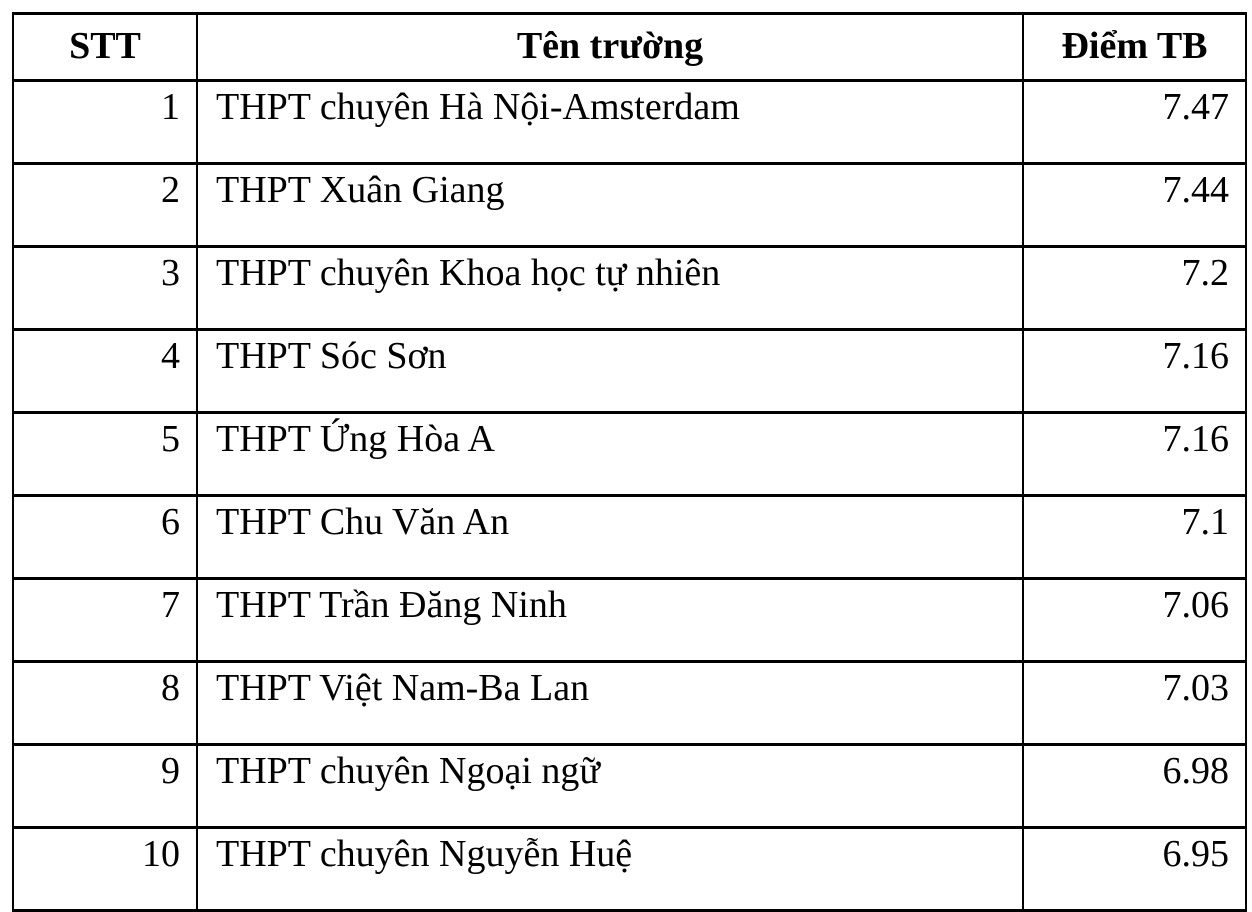 This screenshot has width=1252, height=912. I want to click on score-cell: 6.95, so click(1134, 869).